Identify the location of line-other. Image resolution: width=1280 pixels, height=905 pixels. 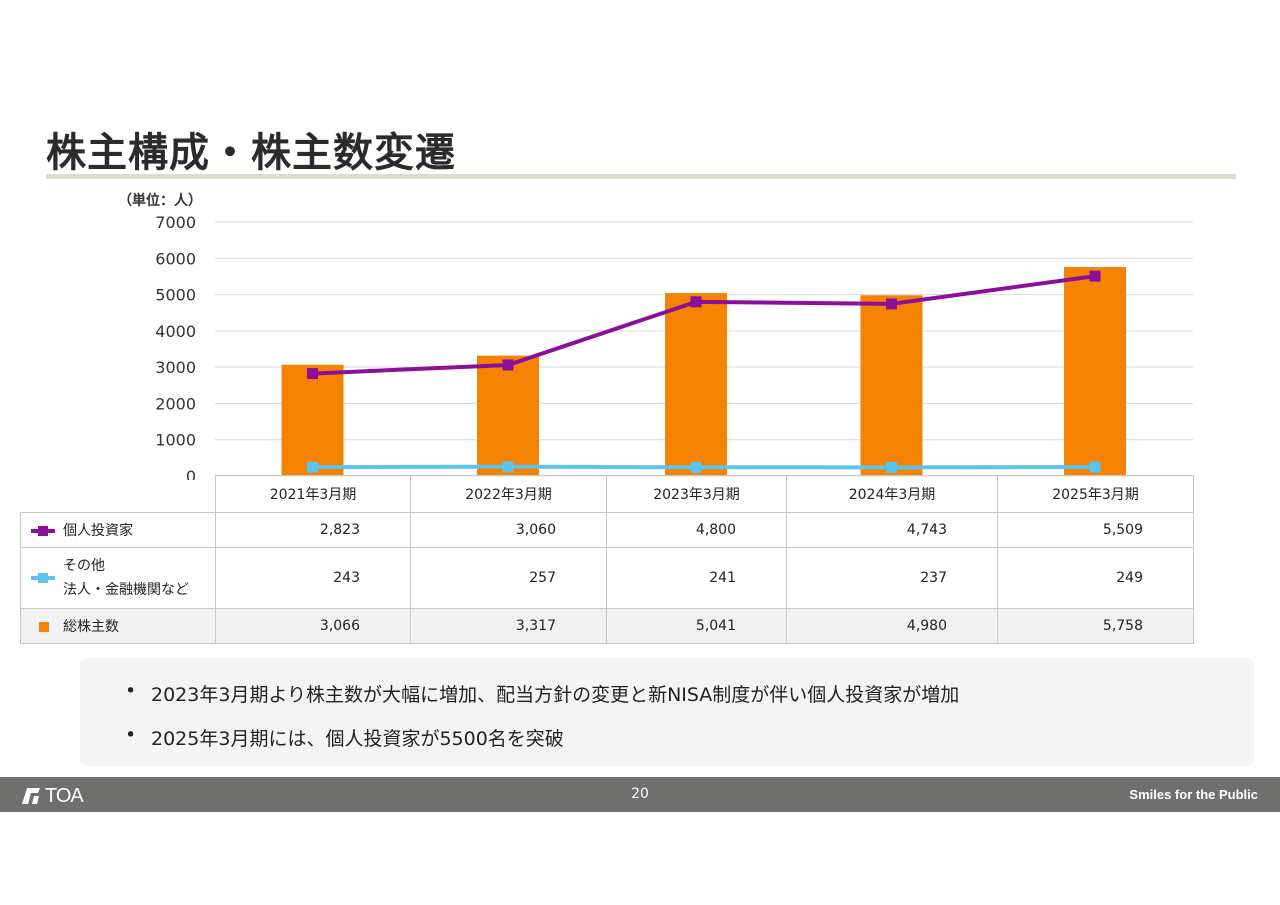
(704, 467).